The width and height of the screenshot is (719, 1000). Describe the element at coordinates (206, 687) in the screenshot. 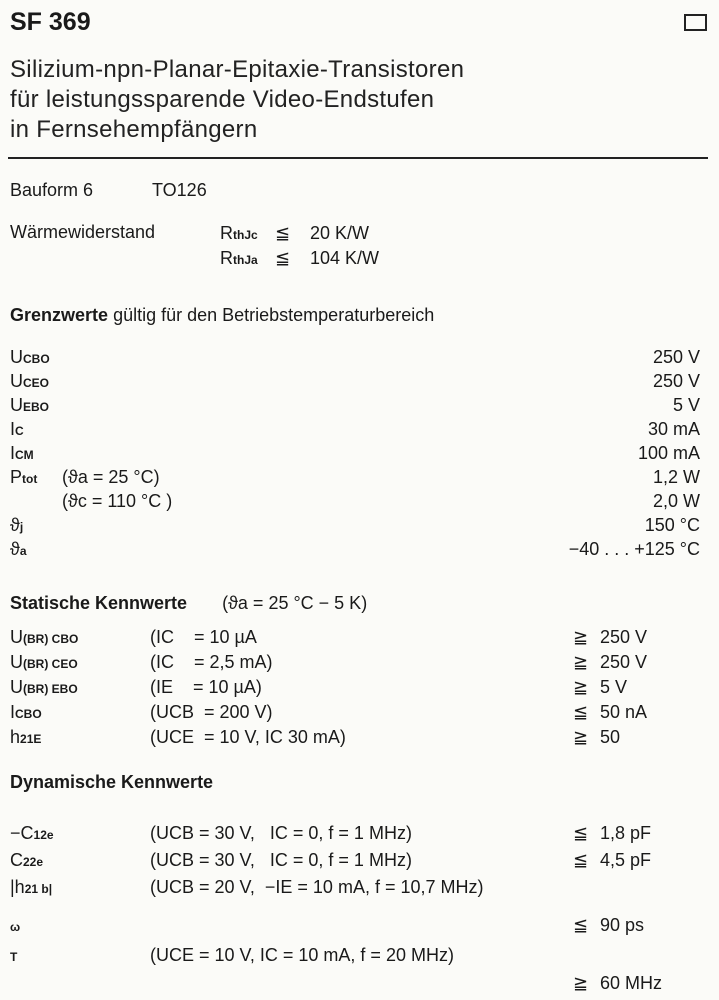

I see `condition: (IE = 10 µA)` at that location.